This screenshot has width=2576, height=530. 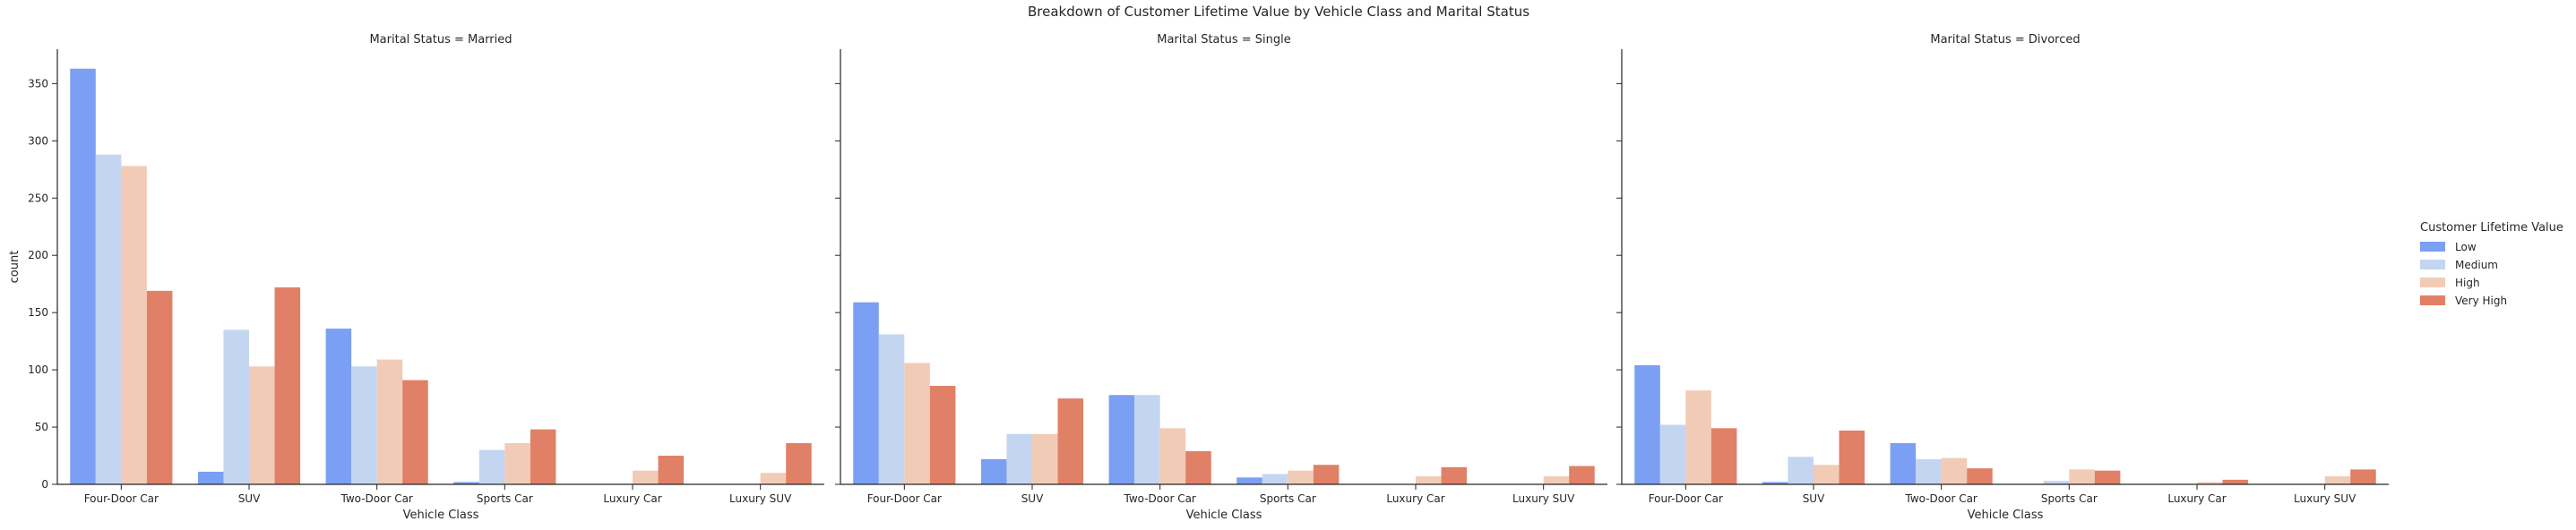 What do you see at coordinates (1224, 40) in the screenshot?
I see `panel-title: Marital Status = Single` at bounding box center [1224, 40].